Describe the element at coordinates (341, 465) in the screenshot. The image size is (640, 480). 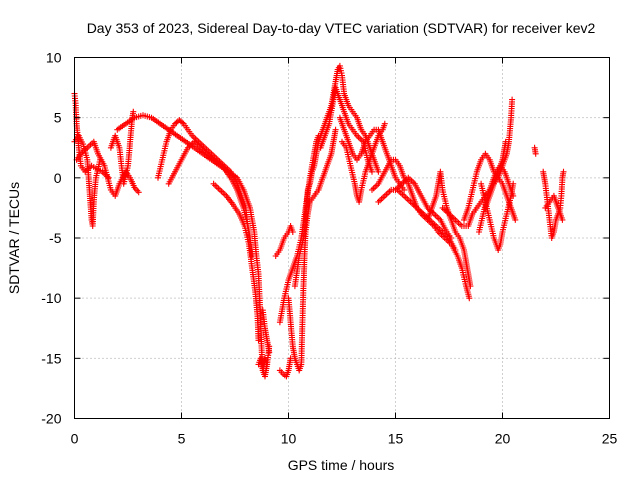
I see `x-axis-label: GPS time / hours` at that location.